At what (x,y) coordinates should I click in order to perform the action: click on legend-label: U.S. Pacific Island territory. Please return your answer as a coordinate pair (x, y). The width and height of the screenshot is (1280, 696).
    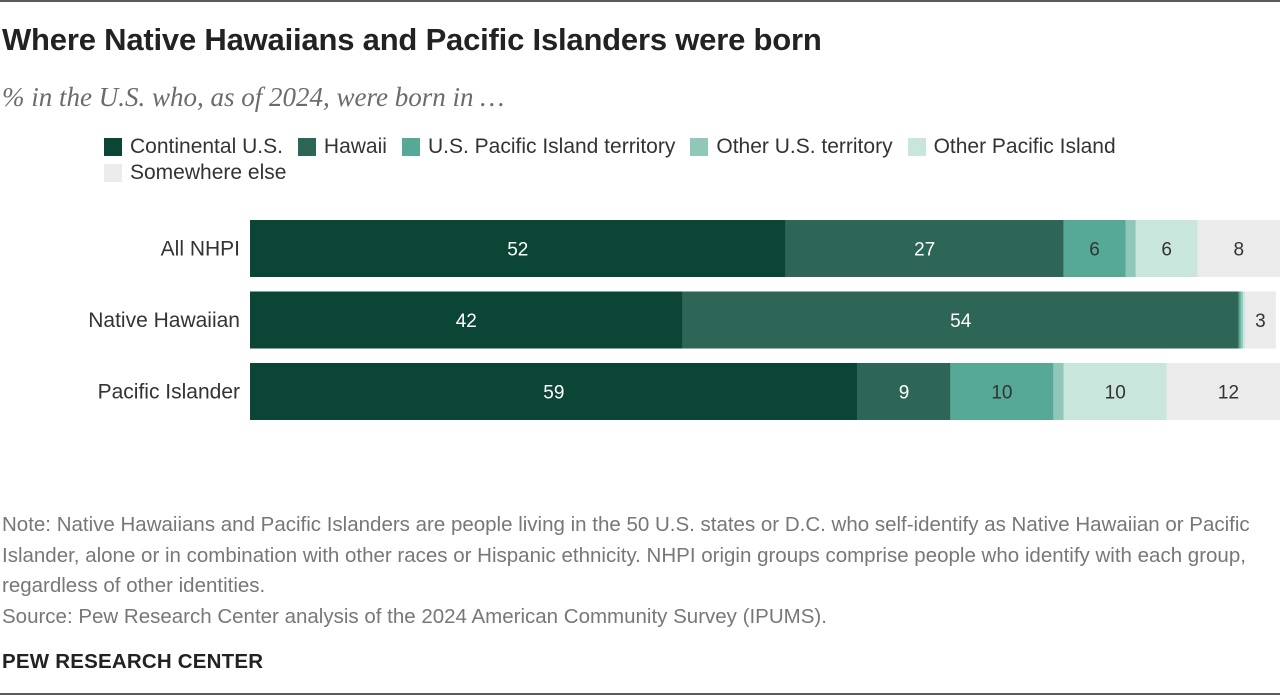
    Looking at the image, I should click on (551, 146).